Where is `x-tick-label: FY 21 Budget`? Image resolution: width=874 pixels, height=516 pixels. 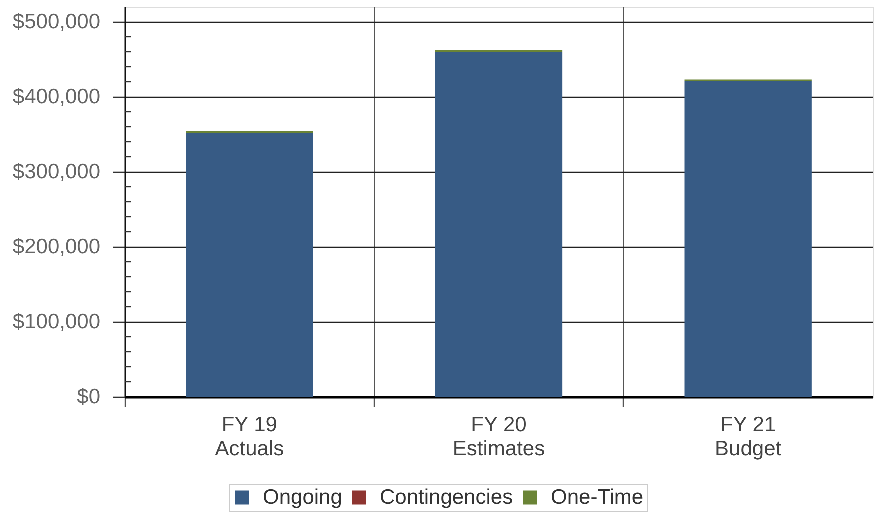
x-tick-label: FY 21 Budget is located at coordinates (748, 437).